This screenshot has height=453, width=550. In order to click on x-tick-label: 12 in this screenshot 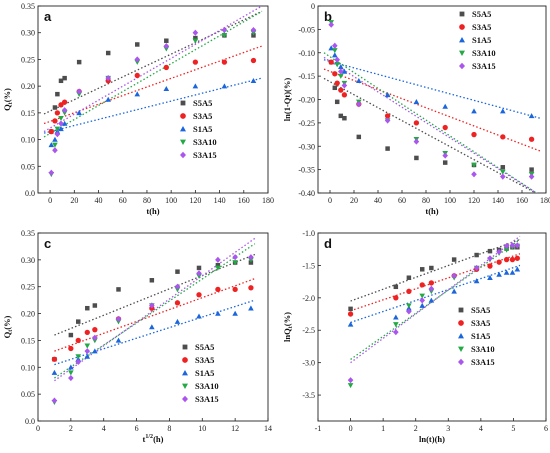, I will do `click(235, 428)`.